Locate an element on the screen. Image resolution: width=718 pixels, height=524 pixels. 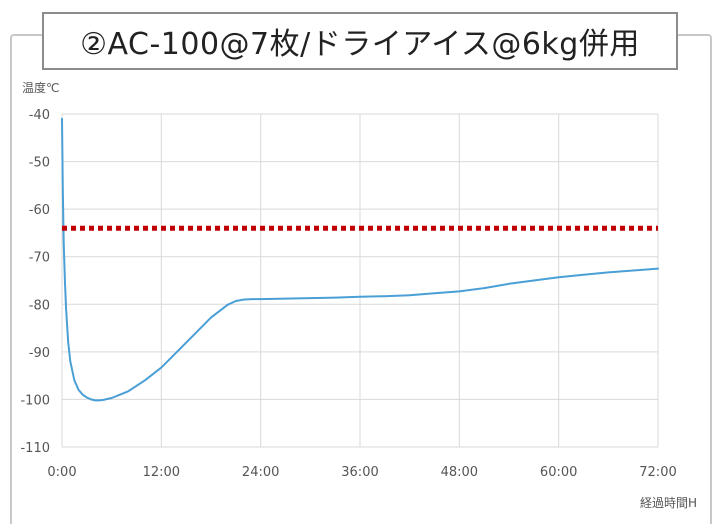
x-tick-label: 48:00 is located at coordinates (459, 472).